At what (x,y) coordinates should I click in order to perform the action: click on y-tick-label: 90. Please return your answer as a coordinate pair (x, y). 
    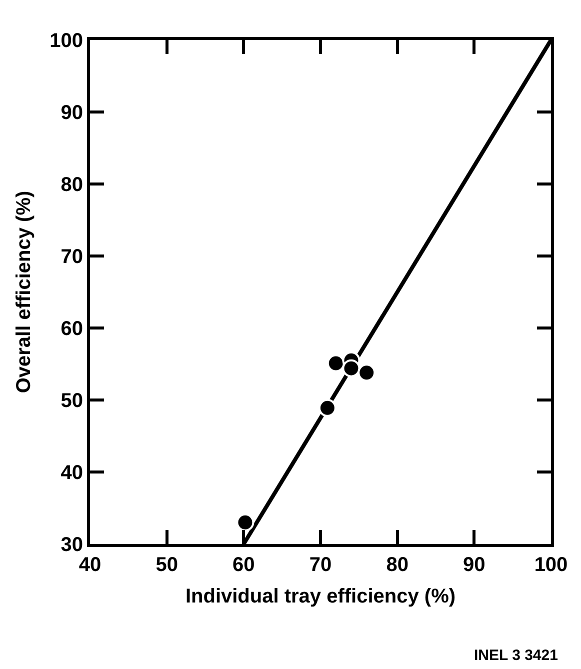
    Looking at the image, I should click on (71, 113).